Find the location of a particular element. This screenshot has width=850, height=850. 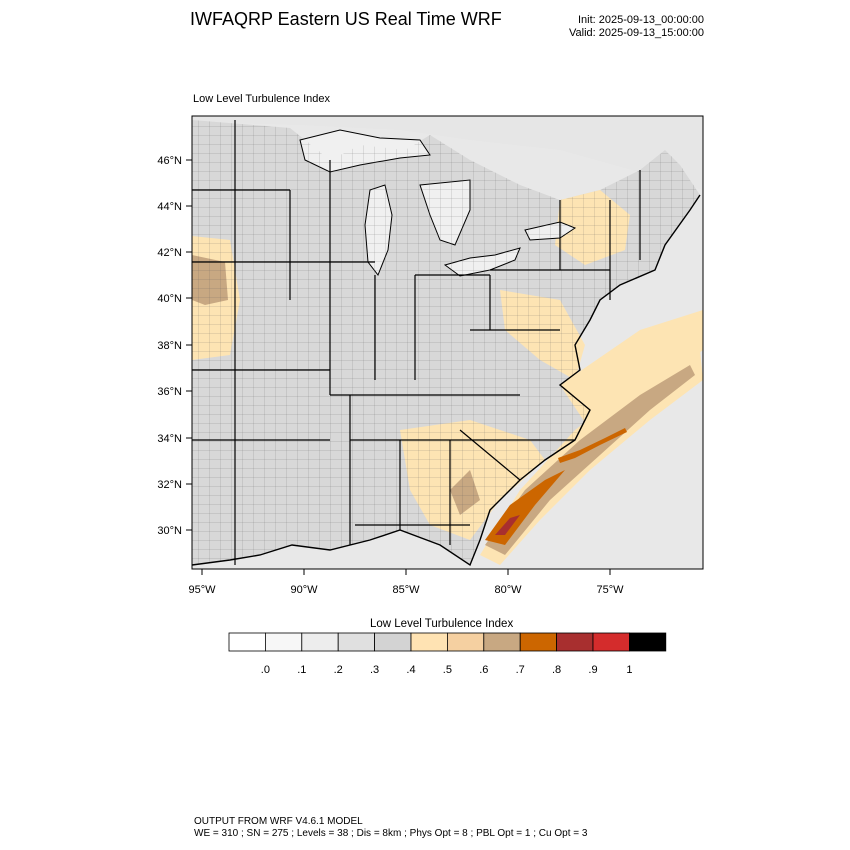

offshore-band-tan is located at coordinates (590, 460).